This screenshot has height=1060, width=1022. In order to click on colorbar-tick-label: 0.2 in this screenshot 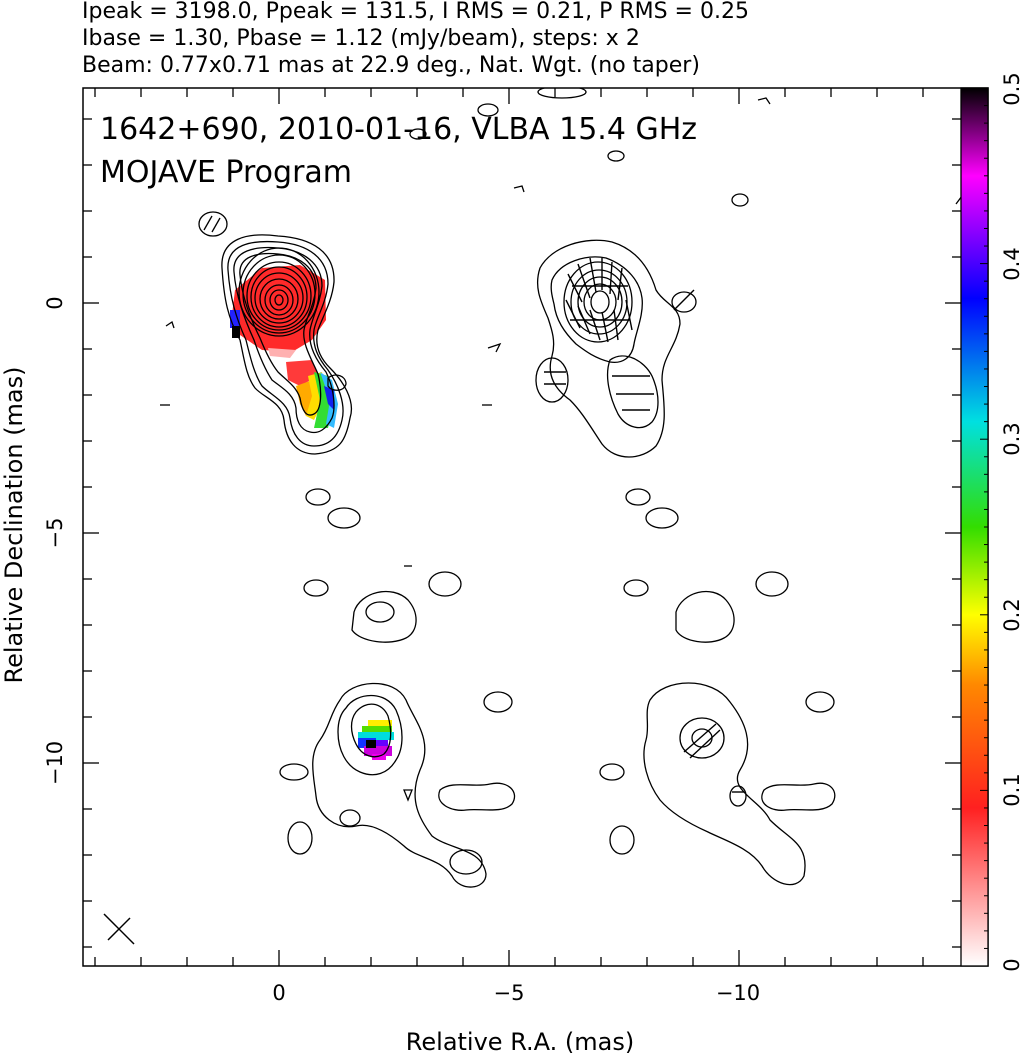, I will do `click(1011, 614)`.